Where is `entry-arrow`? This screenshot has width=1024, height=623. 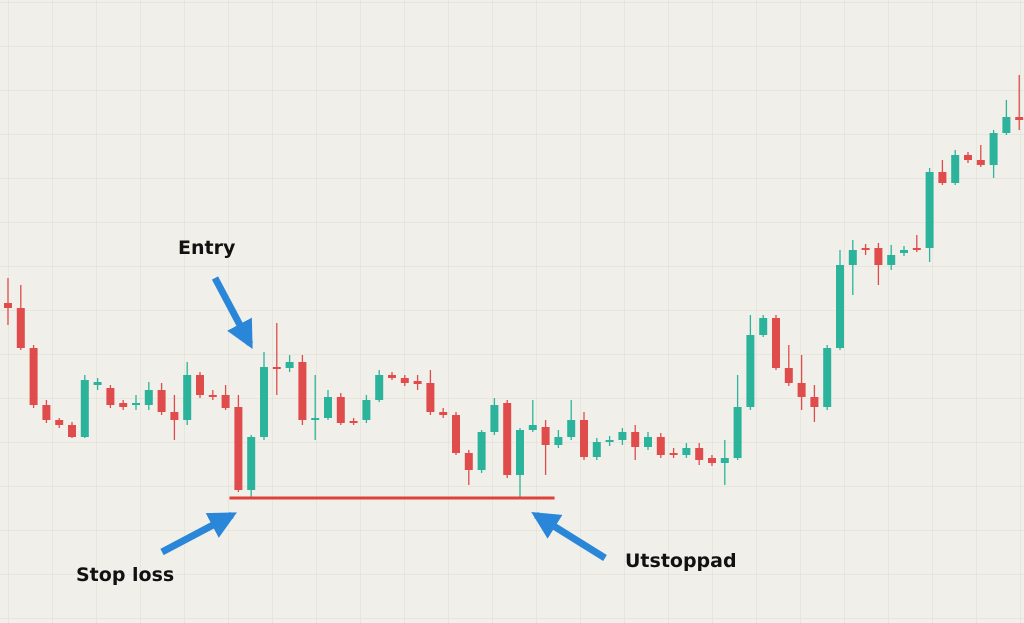 entry-arrow is located at coordinates (232, 312).